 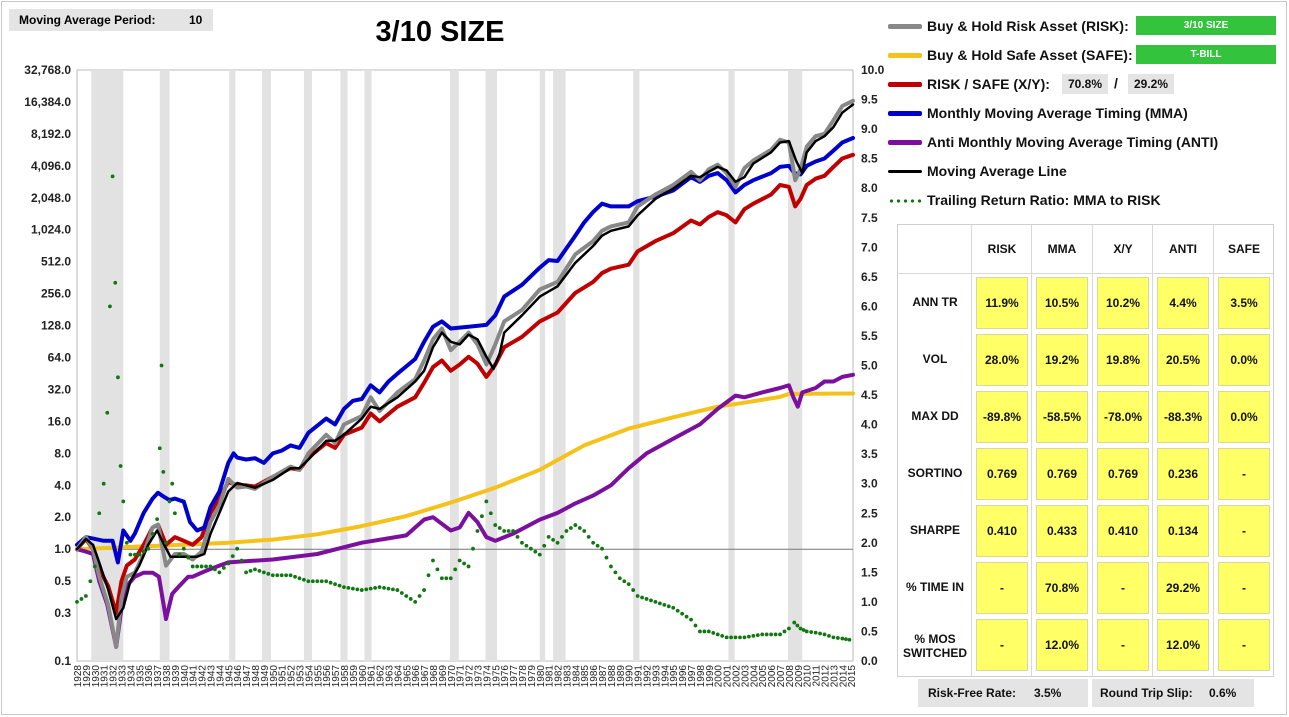 I want to click on x-tick-label: 1955, so click(x=318, y=676).